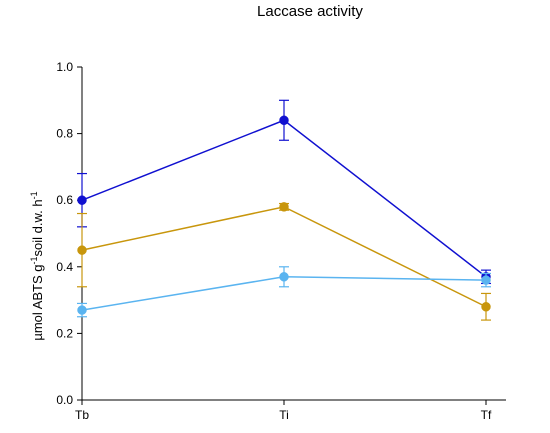 The height and width of the screenshot is (433, 550). Describe the element at coordinates (486, 415) in the screenshot. I see `x-tick-label: Tf` at that location.